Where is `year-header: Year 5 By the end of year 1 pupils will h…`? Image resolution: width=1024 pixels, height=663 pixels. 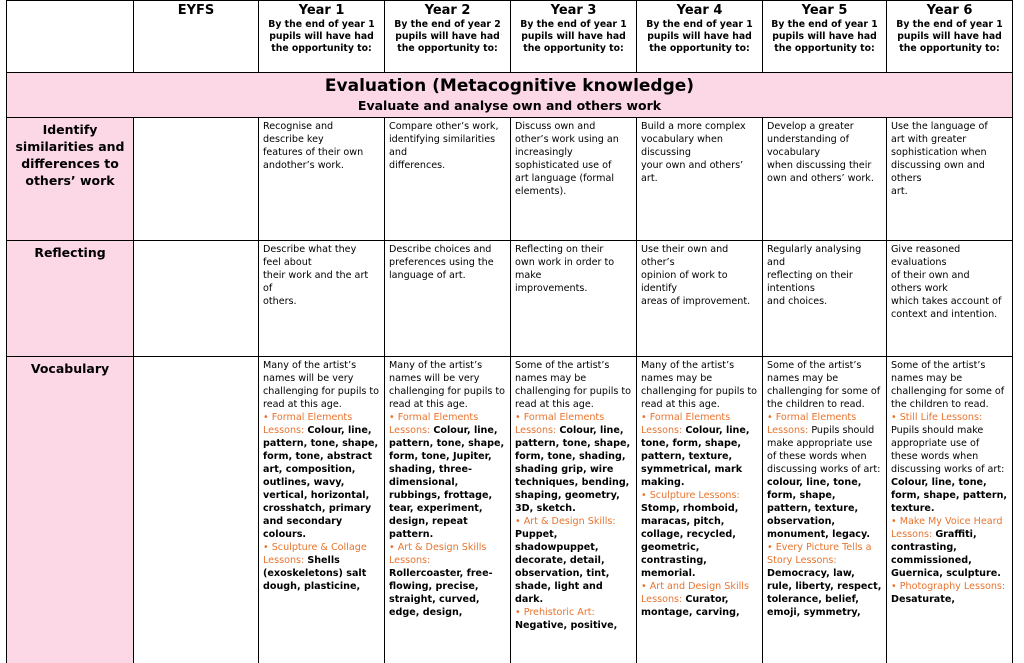
year-header: Year 5 By the end of year 1 pupils will h… is located at coordinates (824, 36).